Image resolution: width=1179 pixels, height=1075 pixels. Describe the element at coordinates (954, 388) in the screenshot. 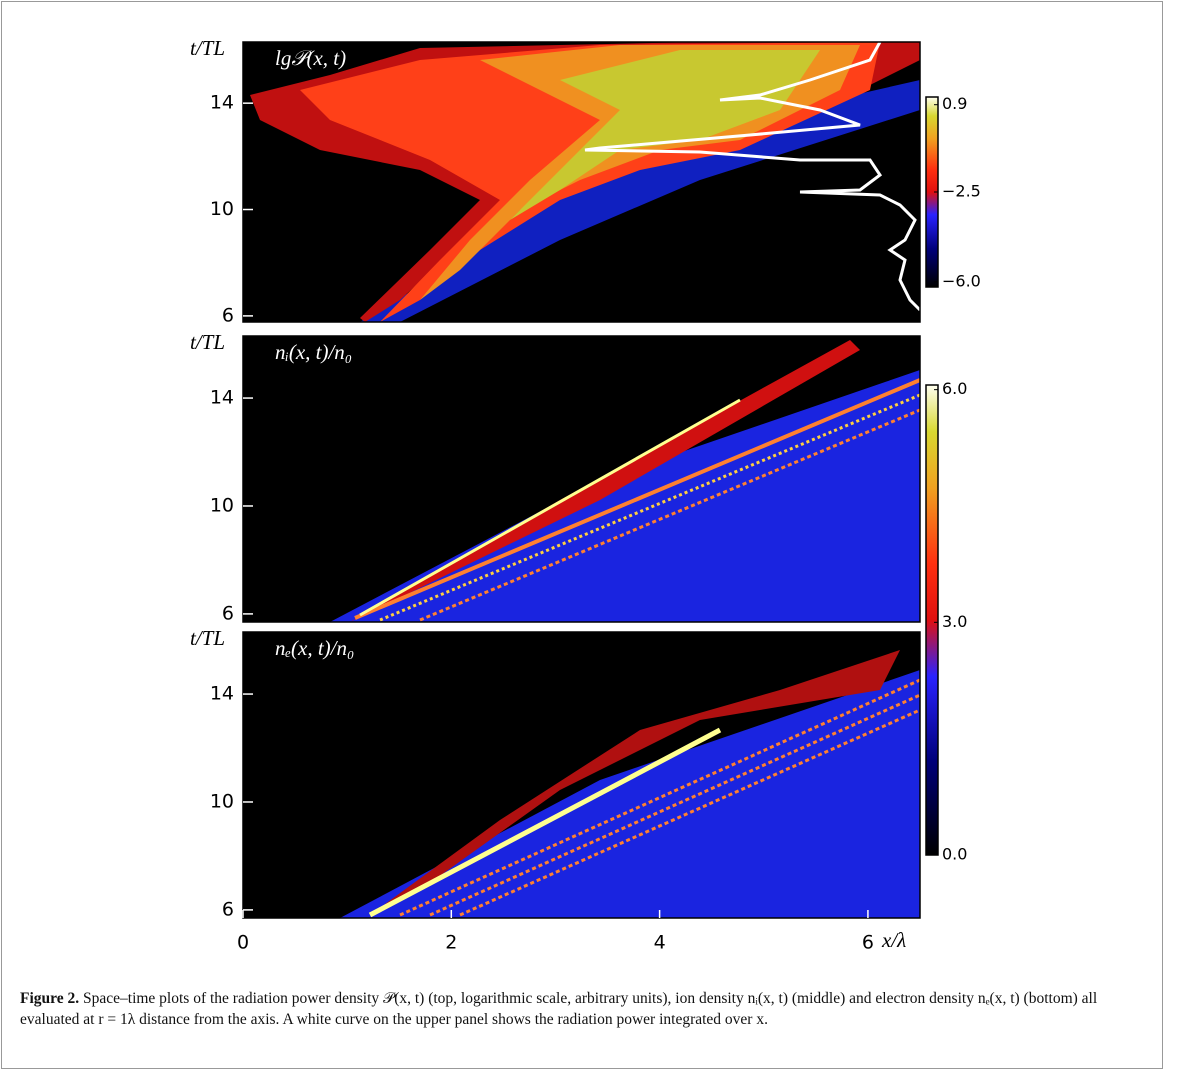

I see `colorbar-tick-label: 6.0` at that location.